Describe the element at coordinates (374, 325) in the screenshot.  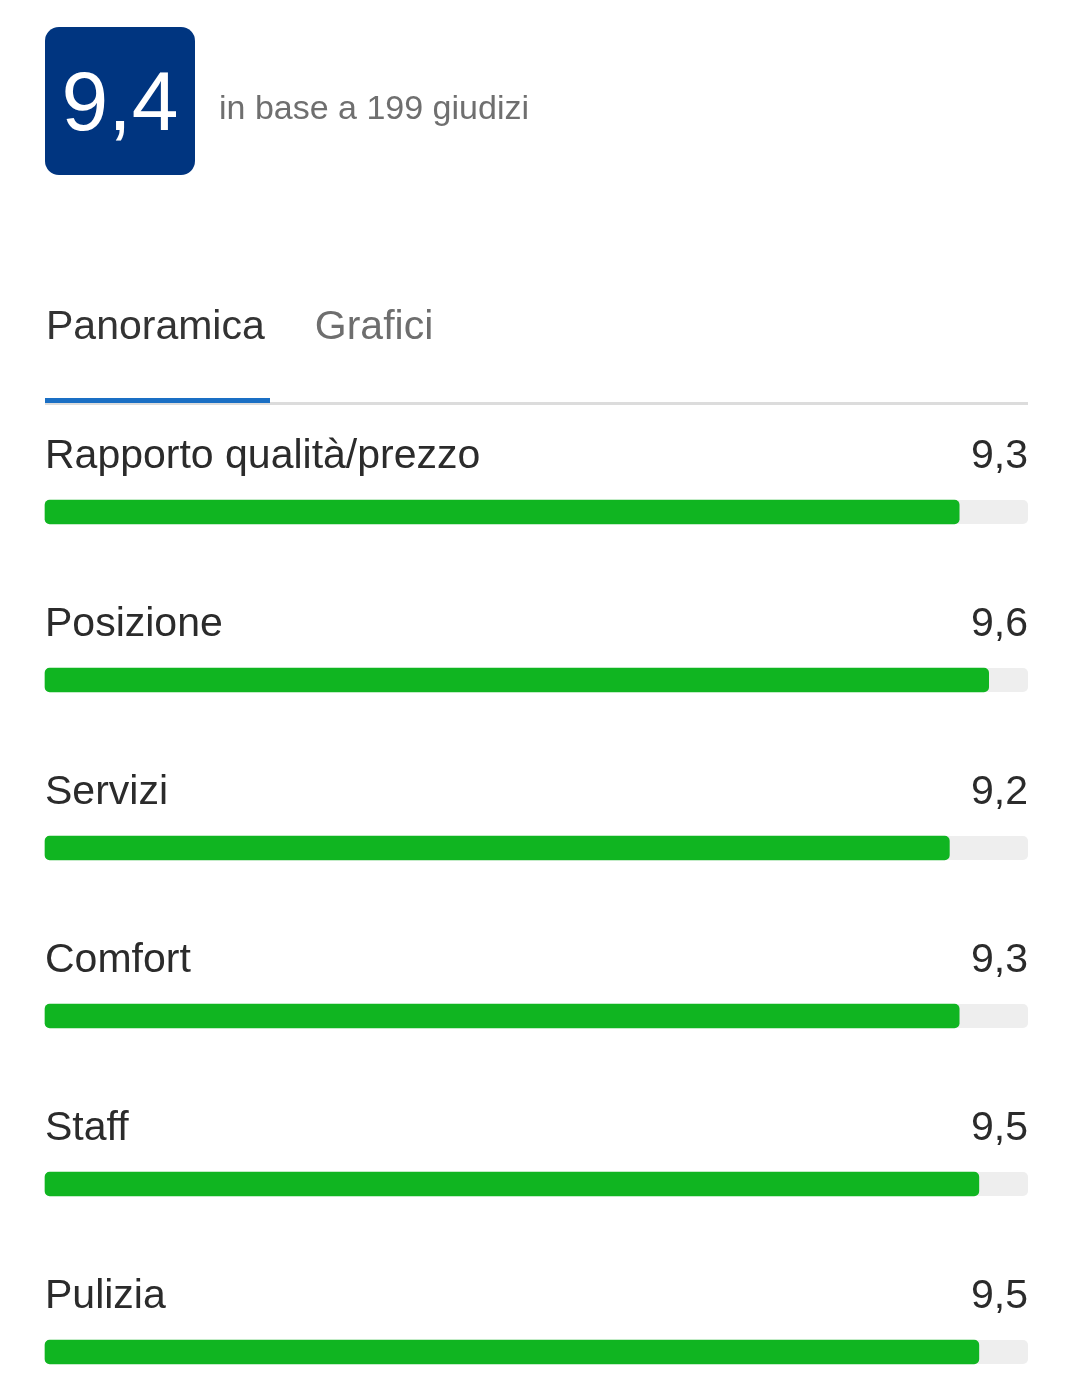
I see `text: Grafici` at that location.